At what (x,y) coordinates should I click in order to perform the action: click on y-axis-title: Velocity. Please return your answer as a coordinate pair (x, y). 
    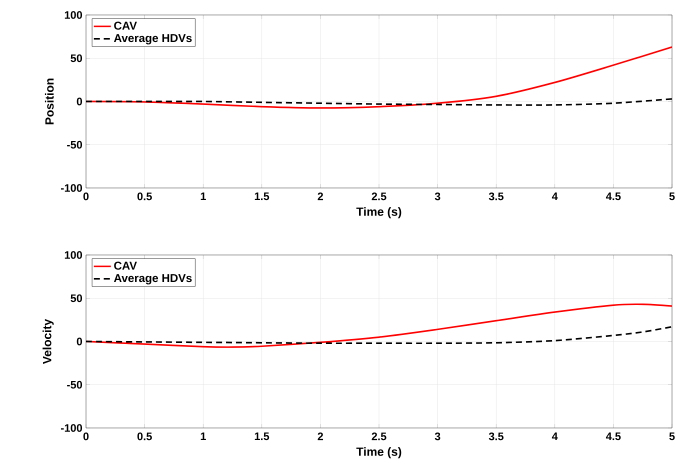
    Looking at the image, I should click on (48, 341).